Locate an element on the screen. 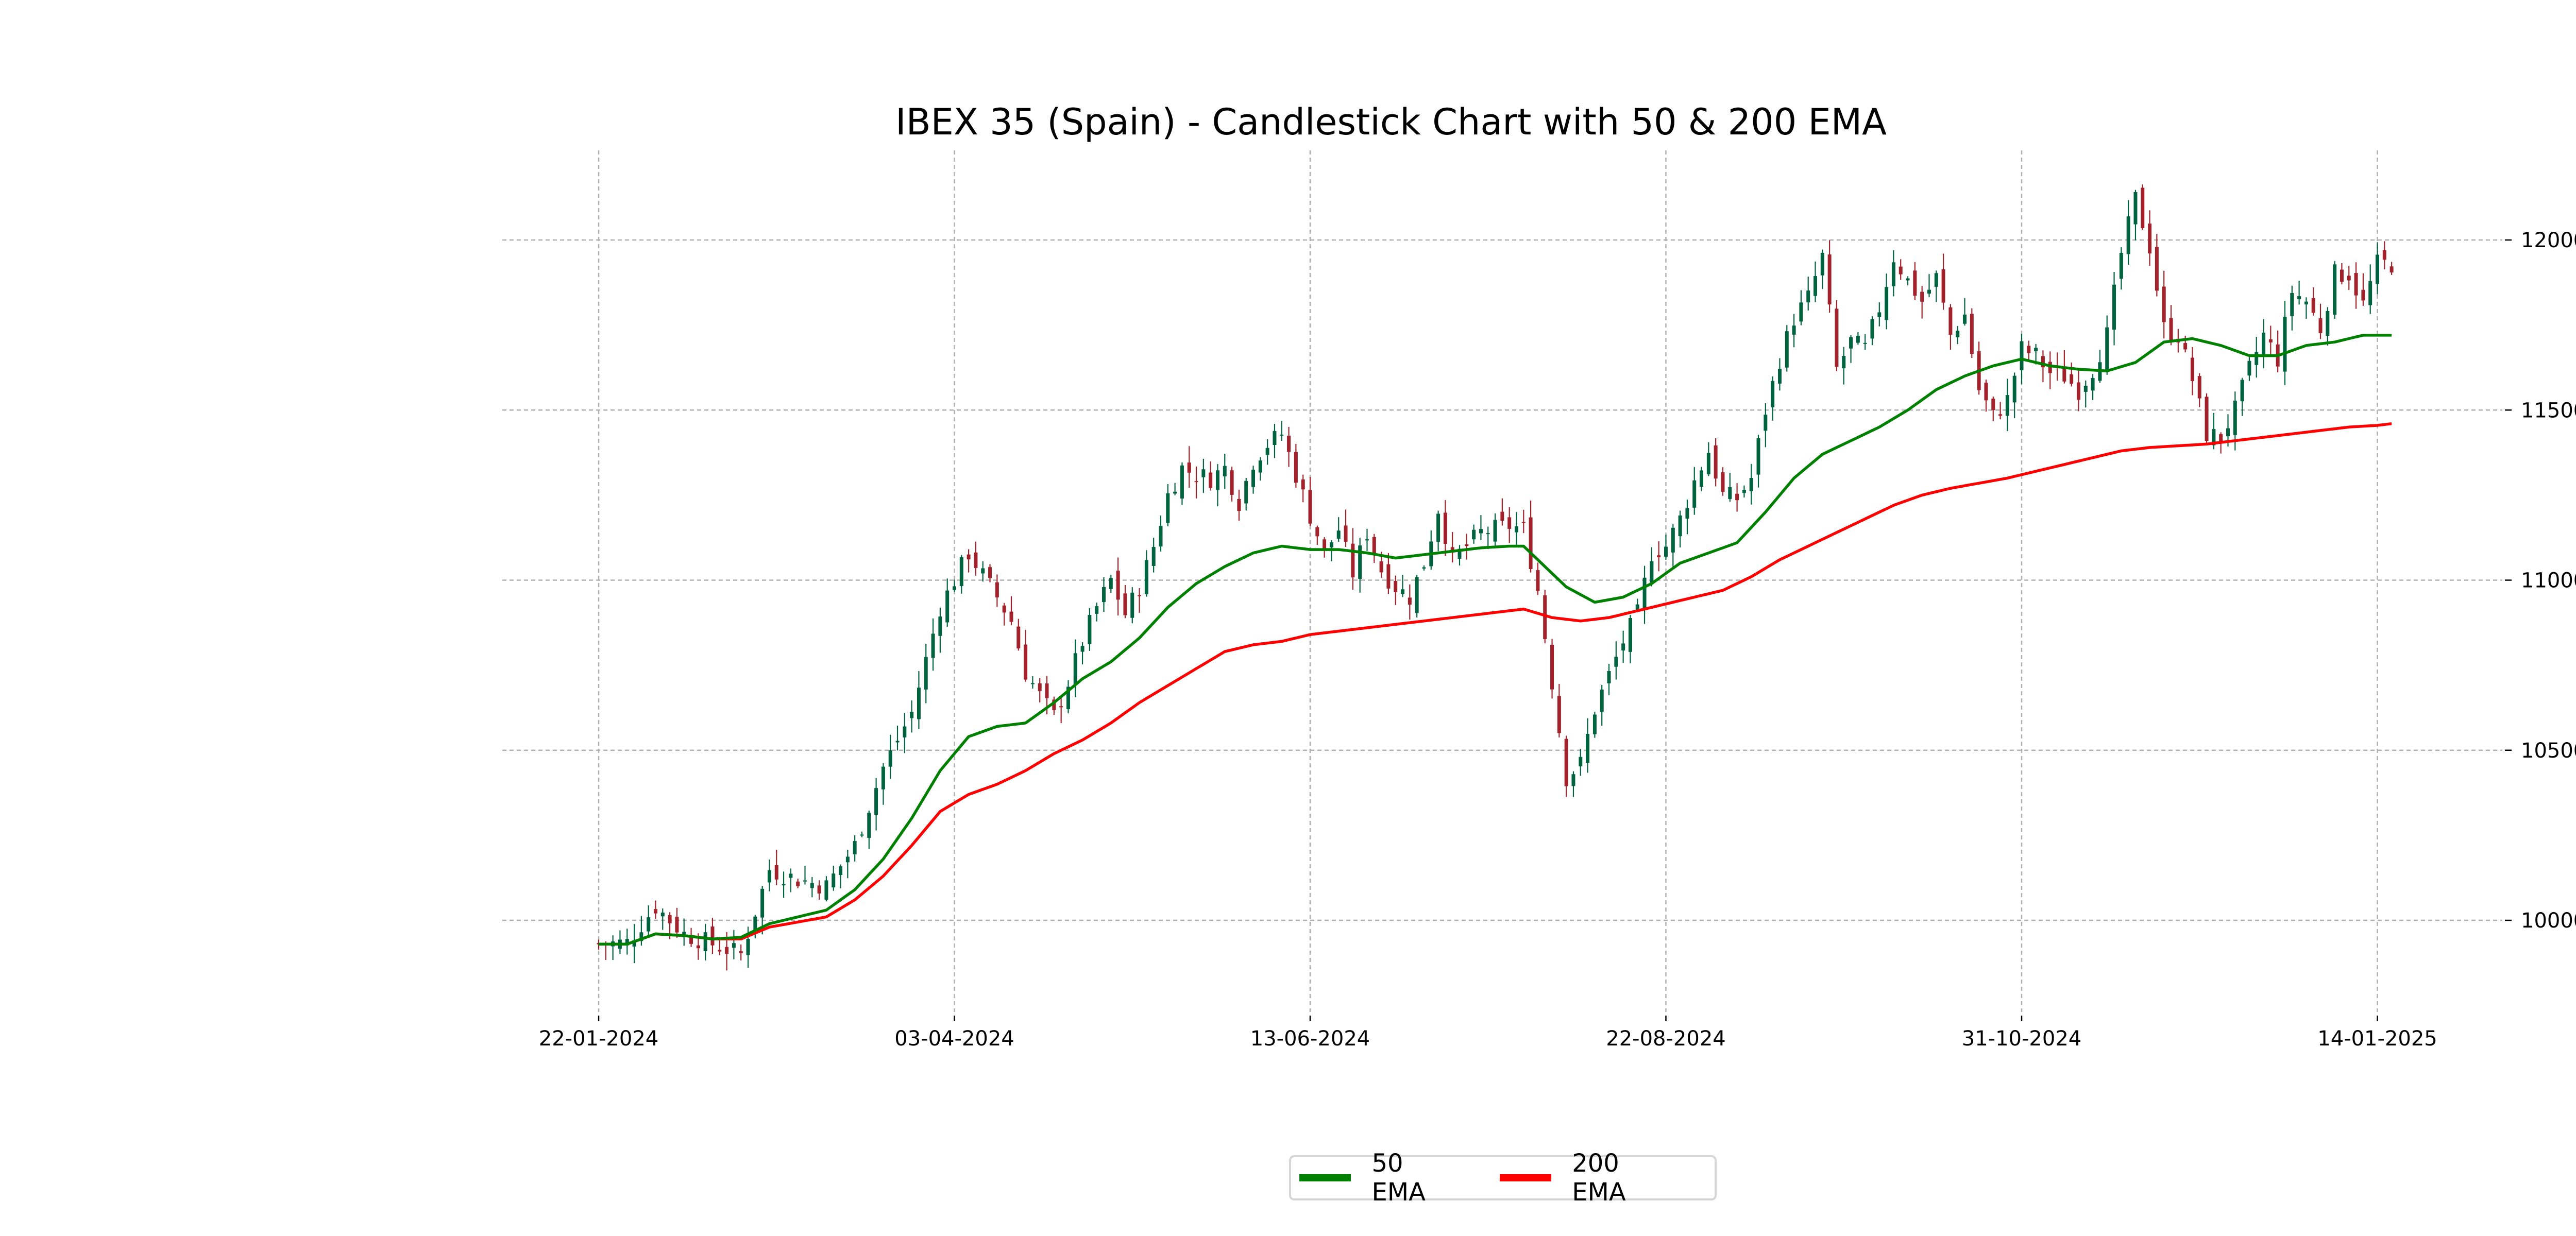 Image resolution: width=2576 pixels, height=1236 pixels. legend-item-ema50: 50 EMA is located at coordinates (1379, 1178).